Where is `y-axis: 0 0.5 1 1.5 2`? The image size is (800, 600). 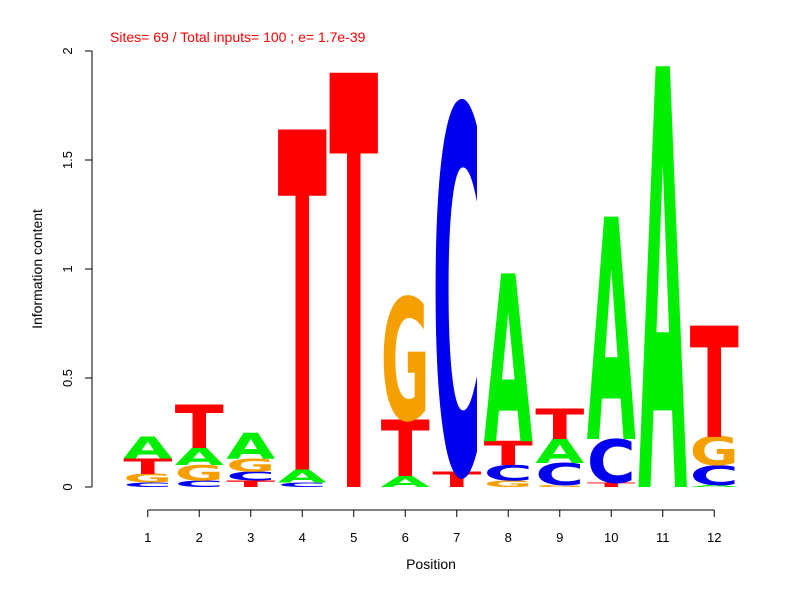
y-axis: 0 0.5 1 1.5 2 is located at coordinates (76, 269).